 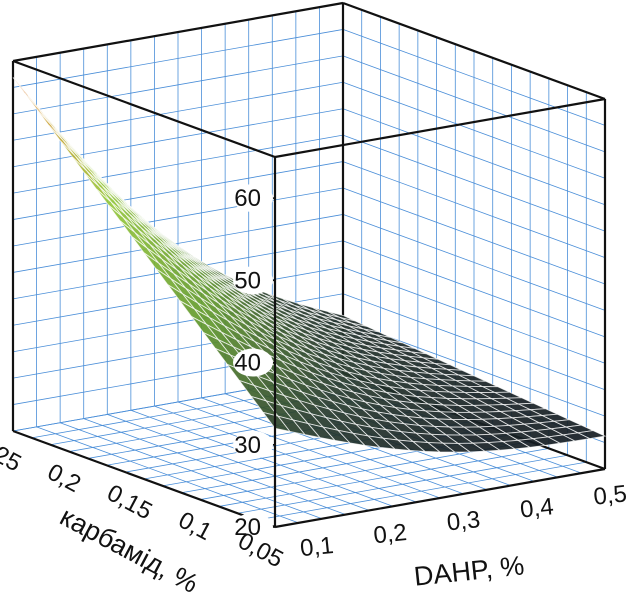 What do you see at coordinates (247, 527) in the screenshot?
I see `z-tick-label: 20` at bounding box center [247, 527].